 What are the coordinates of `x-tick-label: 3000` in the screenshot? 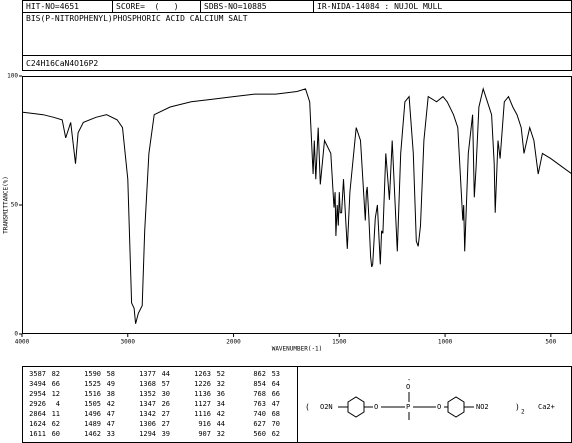 It's located at (128, 342).